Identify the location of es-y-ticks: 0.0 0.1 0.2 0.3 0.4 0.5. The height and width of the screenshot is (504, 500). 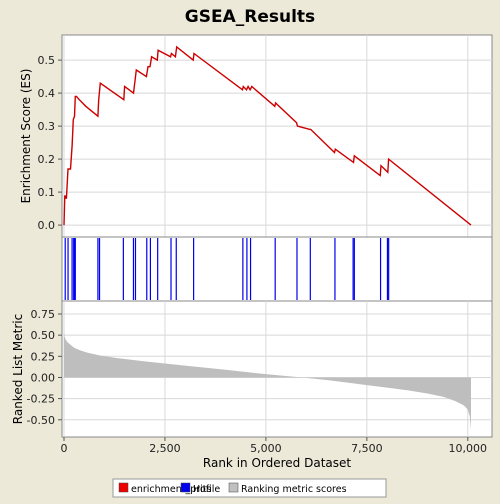
(50, 143).